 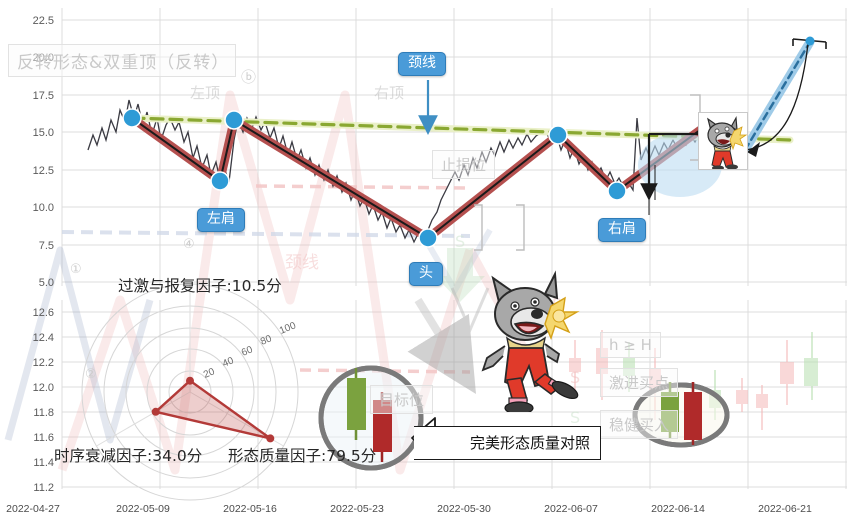 I want to click on x-tick-7: 2022-06-21, so click(x=785, y=509).